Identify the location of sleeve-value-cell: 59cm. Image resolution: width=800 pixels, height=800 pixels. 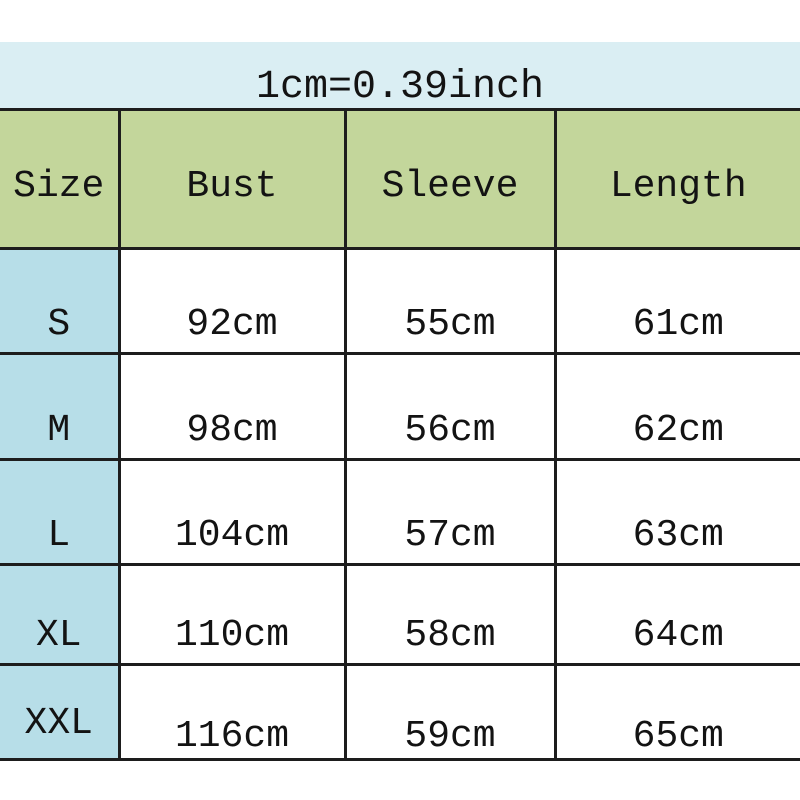
(451, 712).